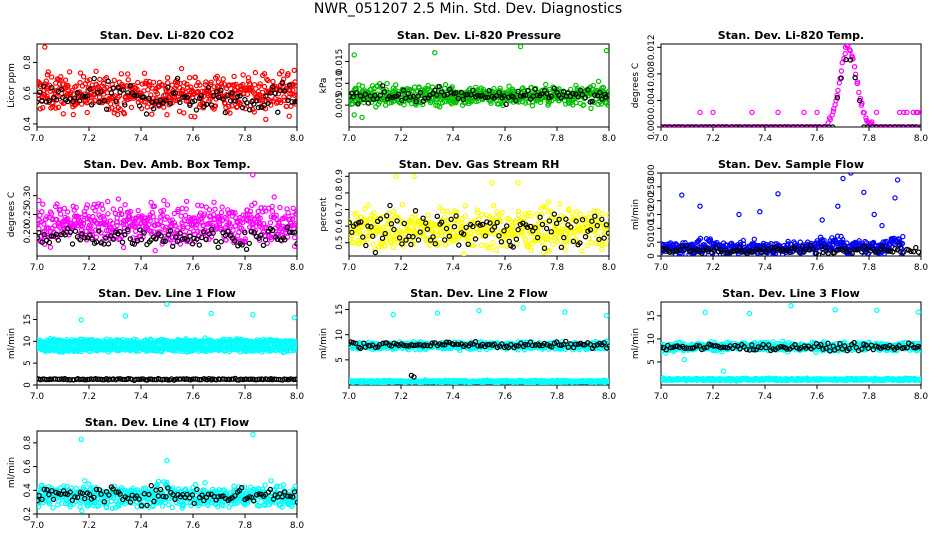  Describe the element at coordinates (28, 214) in the screenshot. I see `y-tick-label: 0.25` at that location.